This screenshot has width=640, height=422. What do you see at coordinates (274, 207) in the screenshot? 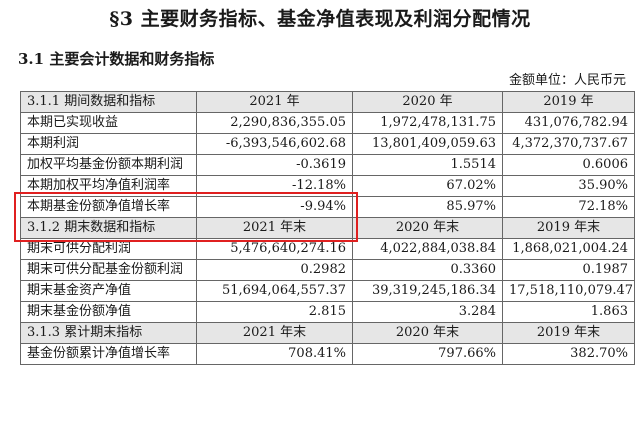
I see `value-cell: -9.94%` at bounding box center [274, 207].